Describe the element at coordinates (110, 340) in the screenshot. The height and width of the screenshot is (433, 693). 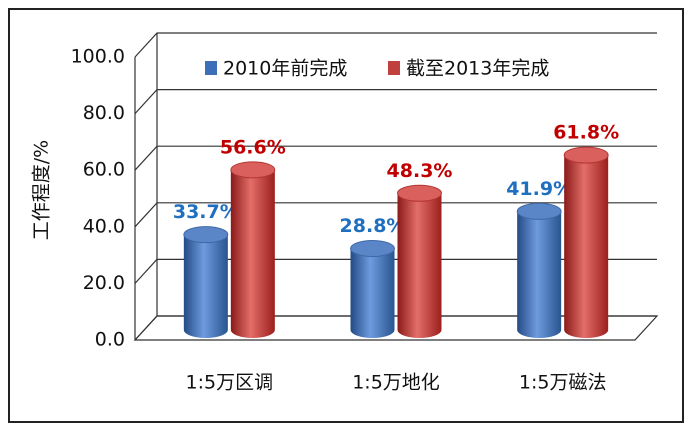
I see `y-tick-label: 0.0` at that location.